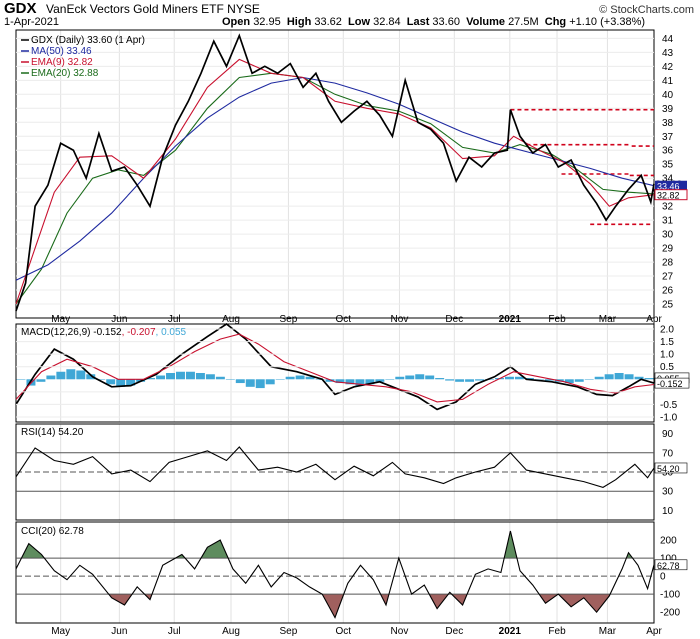 This screenshot has width=700, height=639. What do you see at coordinates (236, 22) in the screenshot?
I see `open-label: Open` at bounding box center [236, 22].